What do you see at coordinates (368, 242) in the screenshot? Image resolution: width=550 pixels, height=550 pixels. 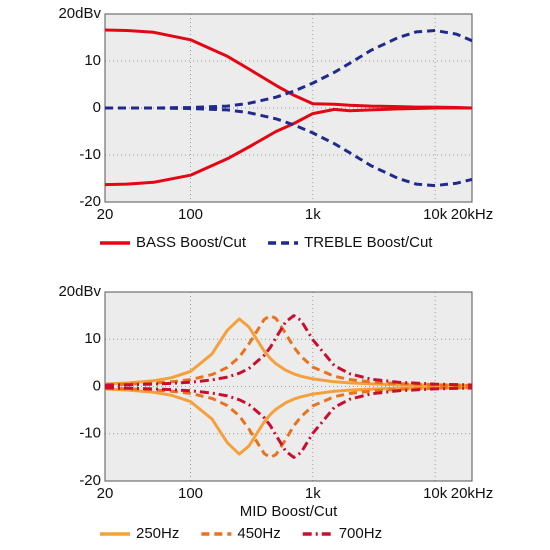 I see `legend-label: TREBLE Boost/Cut` at bounding box center [368, 242].